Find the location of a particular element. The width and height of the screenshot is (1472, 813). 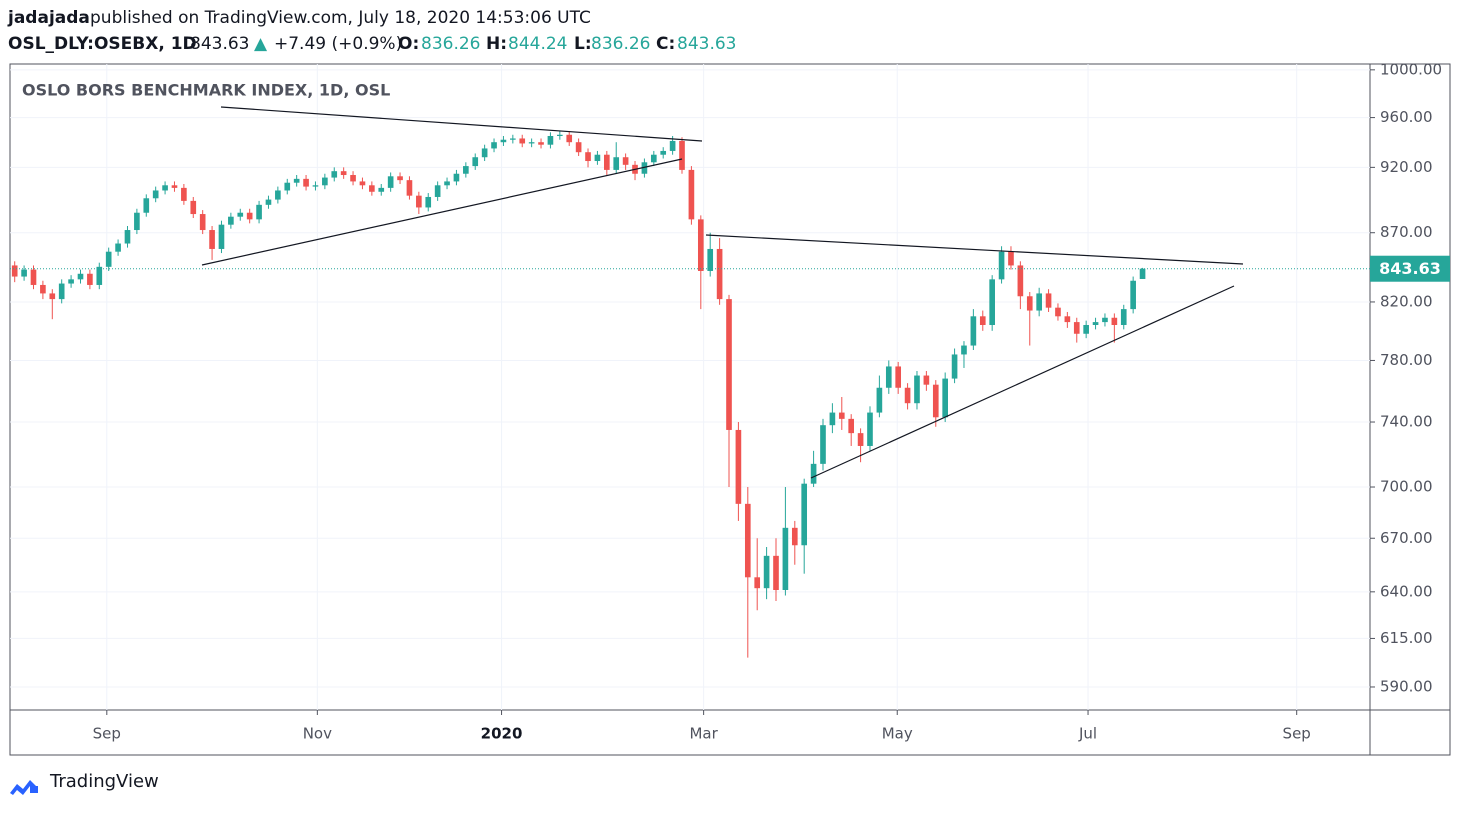

c-label: C: is located at coordinates (665, 44).